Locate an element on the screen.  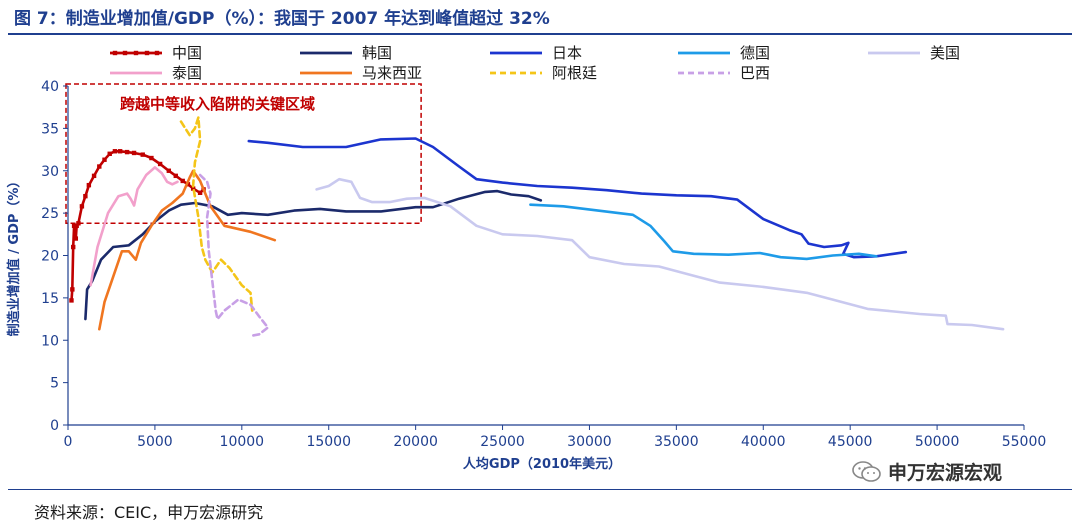
x-tick-label: 10000 is located at coordinates (242, 442).